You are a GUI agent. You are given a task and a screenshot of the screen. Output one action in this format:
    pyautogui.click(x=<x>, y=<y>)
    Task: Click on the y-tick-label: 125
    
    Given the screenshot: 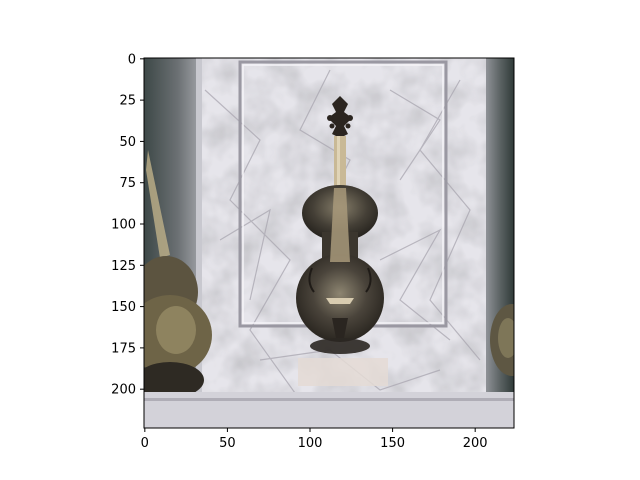 What is the action you would take?
    pyautogui.click(x=123, y=266)
    